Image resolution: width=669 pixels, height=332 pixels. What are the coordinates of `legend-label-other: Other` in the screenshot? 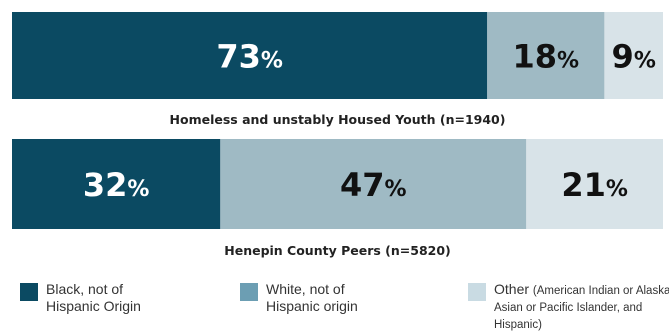 It's located at (512, 289).